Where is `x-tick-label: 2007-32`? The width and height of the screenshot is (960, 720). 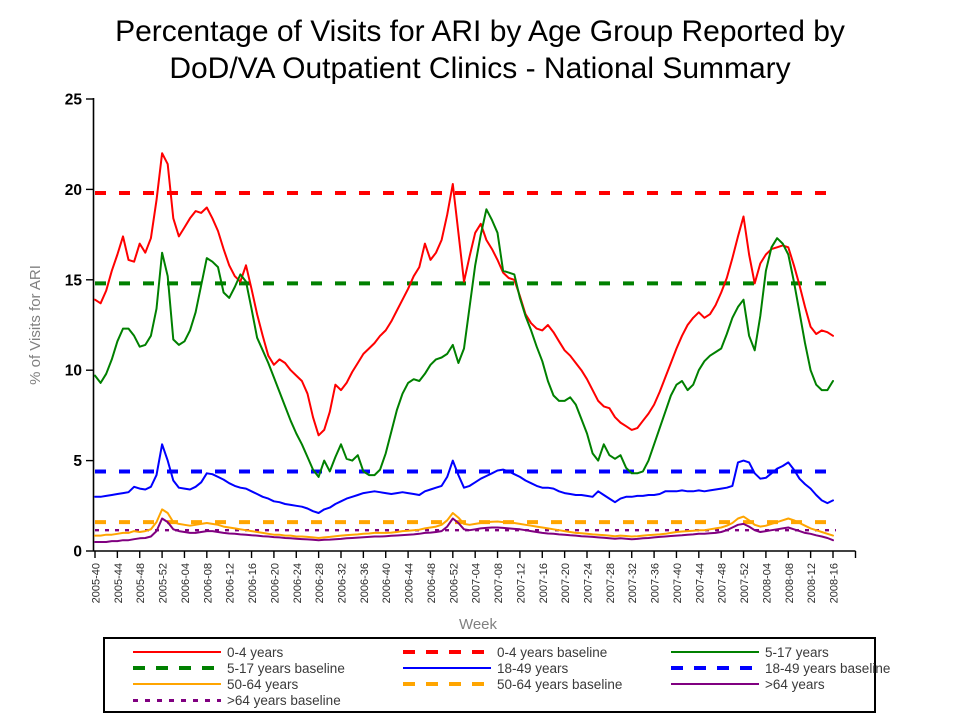 x-tick-label: 2007-32 is located at coordinates (633, 583).